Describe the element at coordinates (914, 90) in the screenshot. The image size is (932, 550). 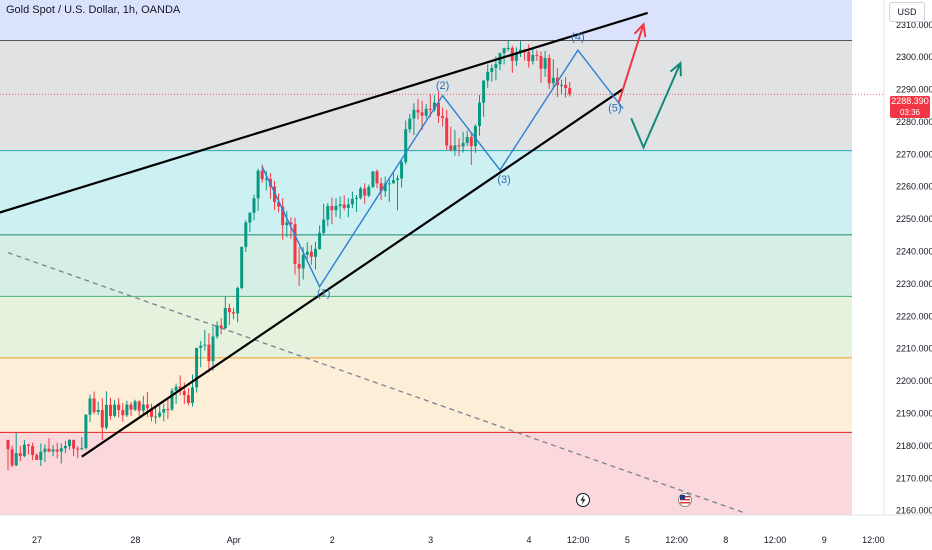
I see `price-tick-13: 2290.000` at that location.